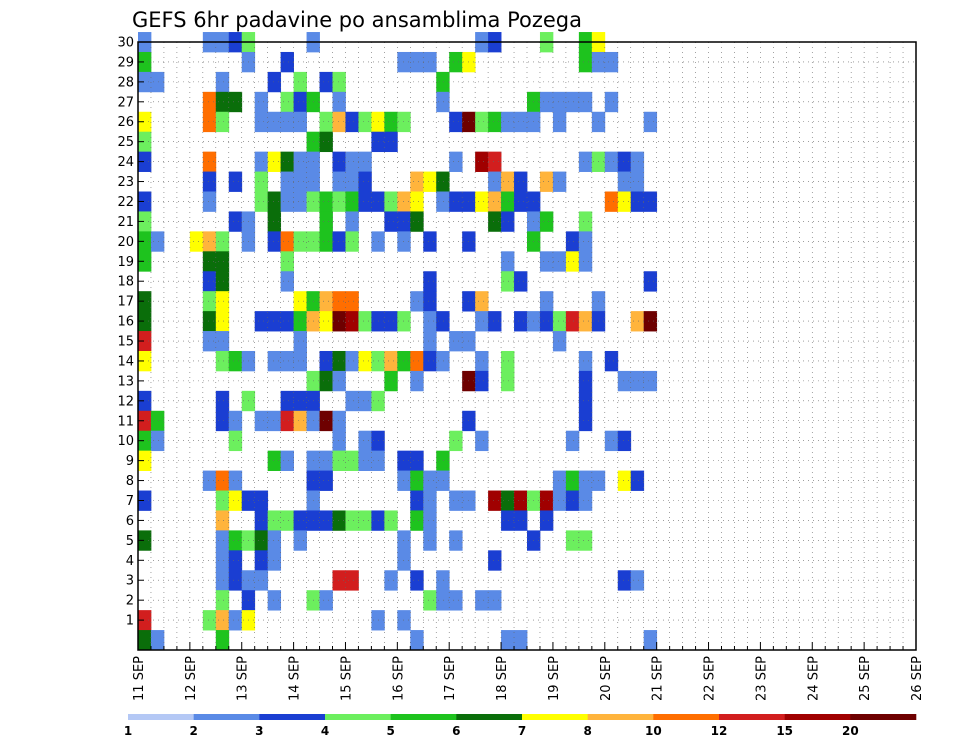  Describe the element at coordinates (522, 731) in the screenshot. I see `colorbar-label: 7` at that location.